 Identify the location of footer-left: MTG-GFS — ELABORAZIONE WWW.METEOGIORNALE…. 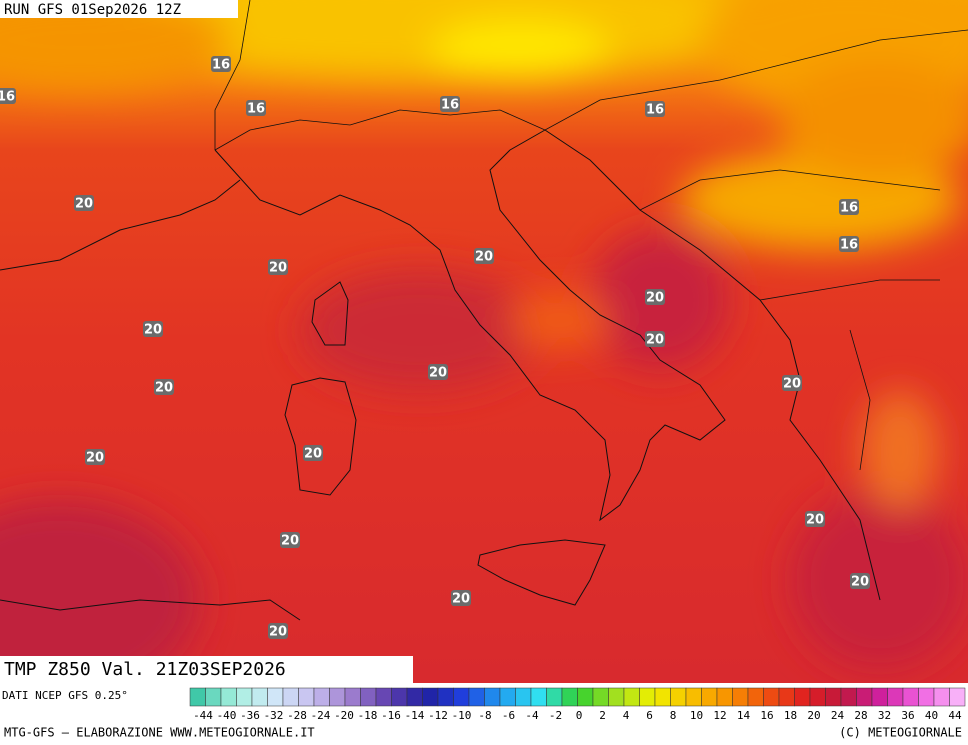
(159, 733).